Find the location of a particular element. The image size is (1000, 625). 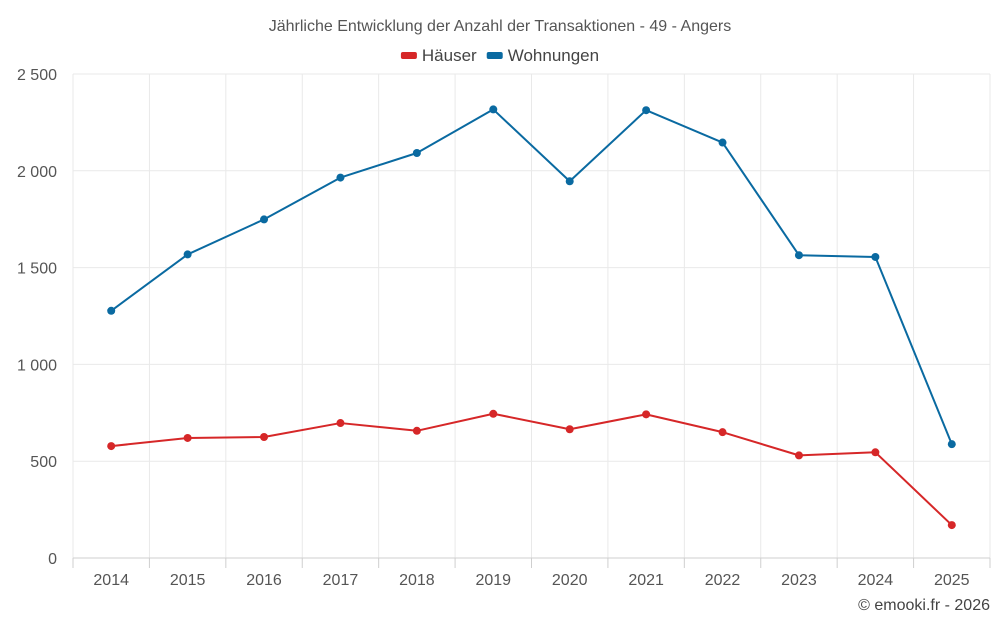

x-tick-label: 2018 is located at coordinates (417, 580).